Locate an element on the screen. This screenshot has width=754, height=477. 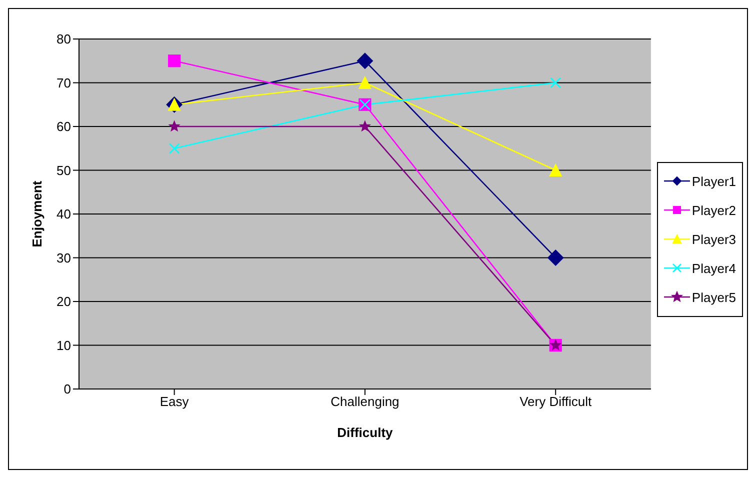
y-tick-label: 70 is located at coordinates (63, 82).